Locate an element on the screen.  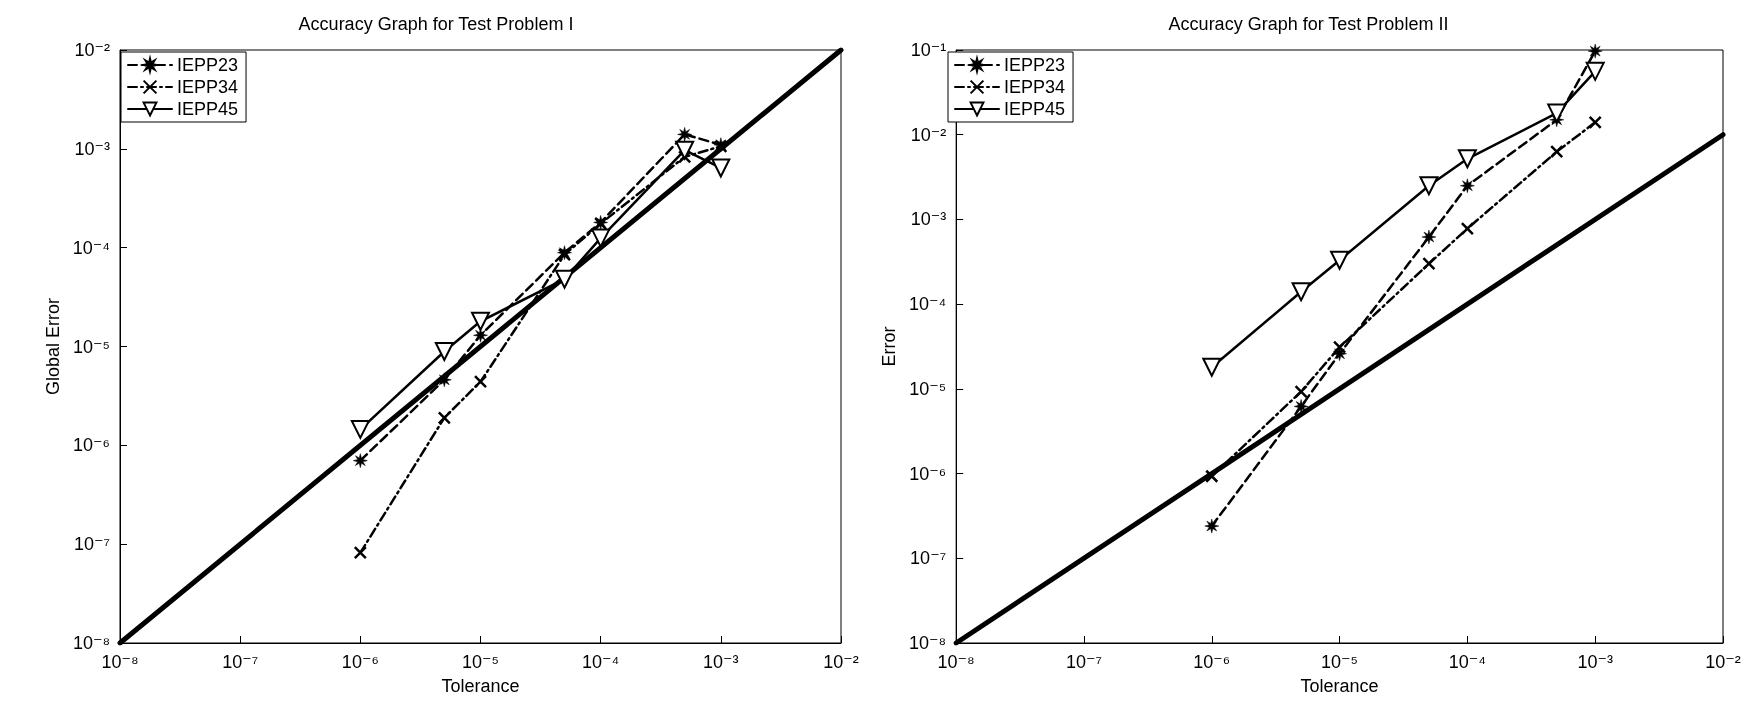
chart-title: Accuracy Graph for Test Problem I is located at coordinates (436, 24).